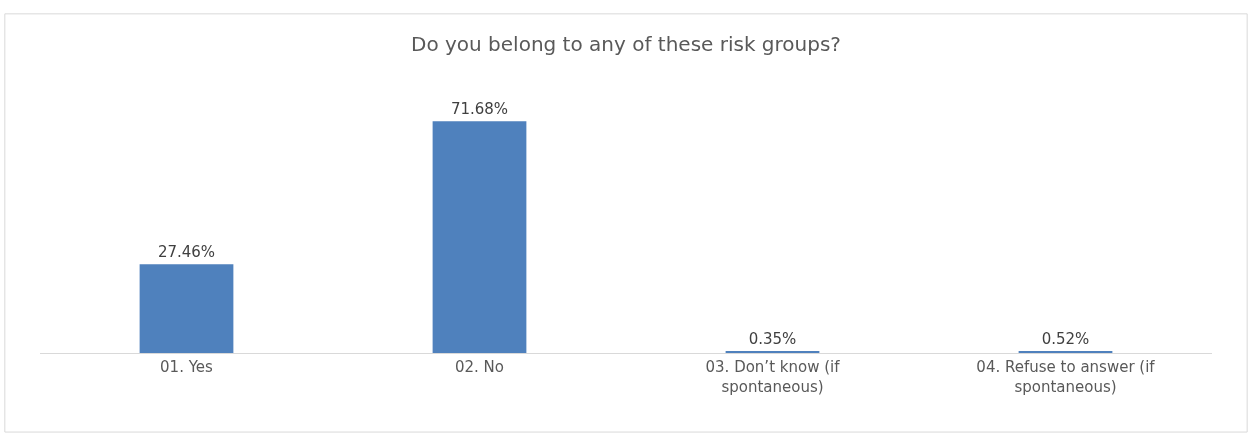 This screenshot has height=441, width=1252. I want to click on chart-title: Do you belong to any of these risk groups?, so click(626, 44).